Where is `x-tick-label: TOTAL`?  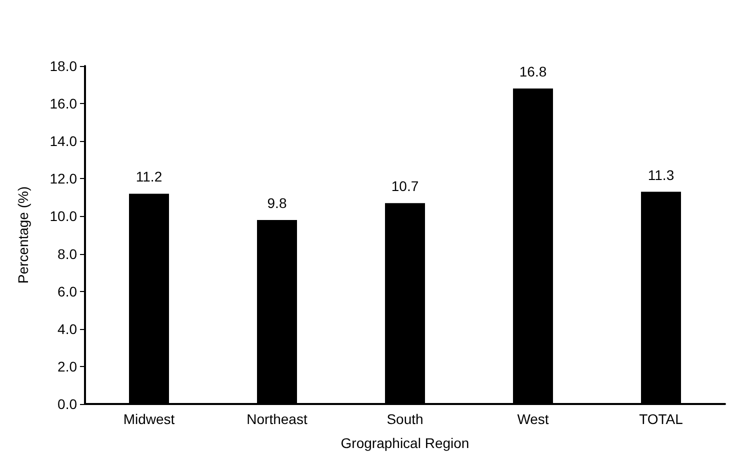 x-tick-label: TOTAL is located at coordinates (661, 419).